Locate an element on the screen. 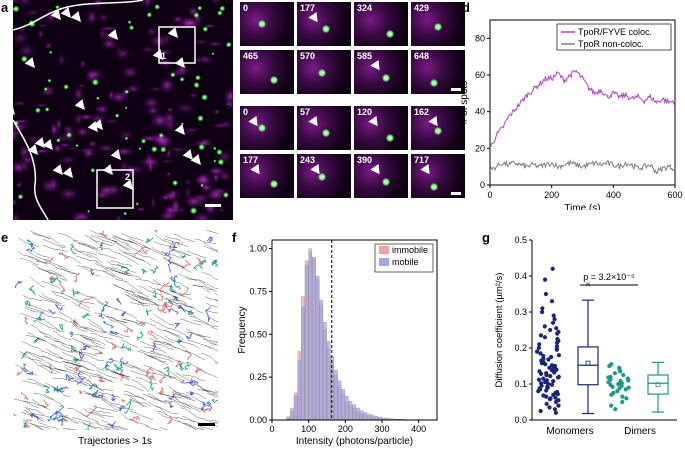  inset-label-2: 2 is located at coordinates (127, 177).